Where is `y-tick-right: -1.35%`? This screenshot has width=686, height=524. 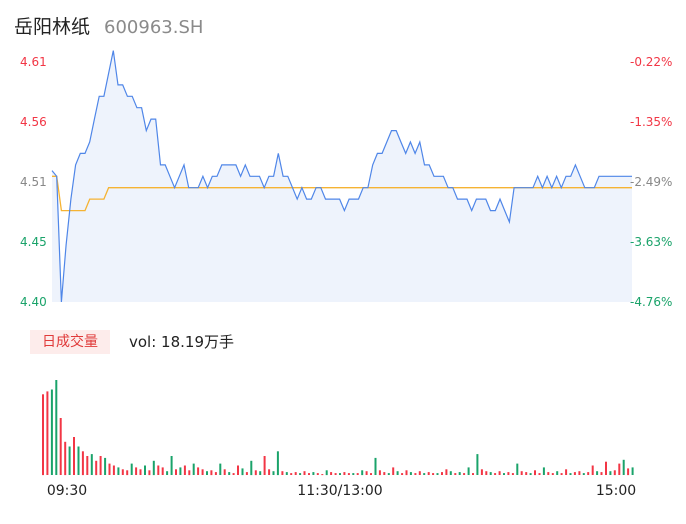
y-tick-right: -1.35% is located at coordinates (651, 122).